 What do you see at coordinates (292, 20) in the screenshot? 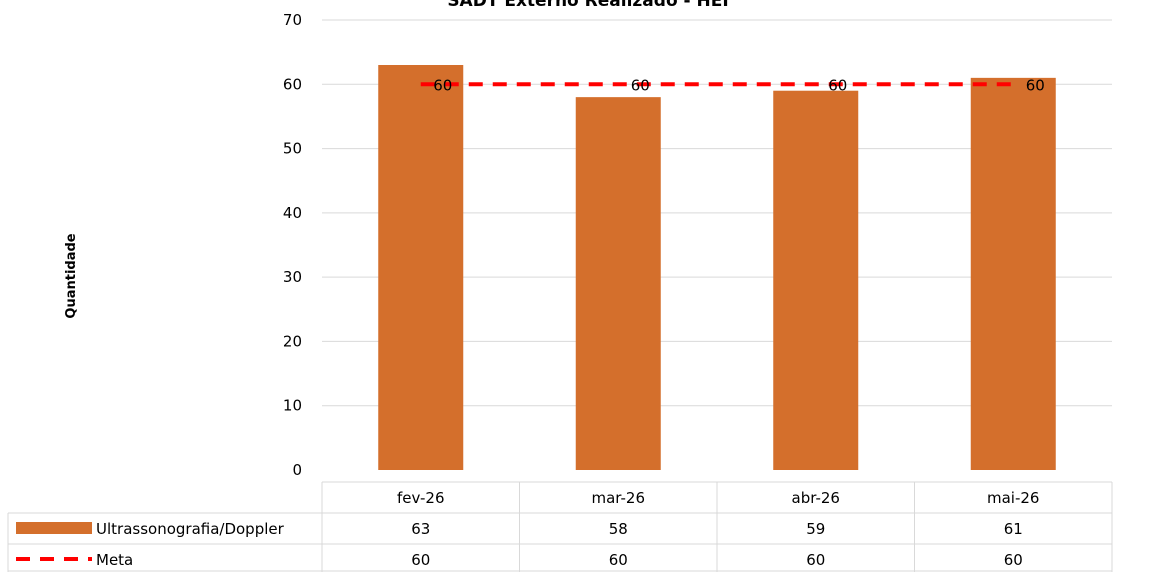
I see `y-tick-label: 70` at bounding box center [292, 20].